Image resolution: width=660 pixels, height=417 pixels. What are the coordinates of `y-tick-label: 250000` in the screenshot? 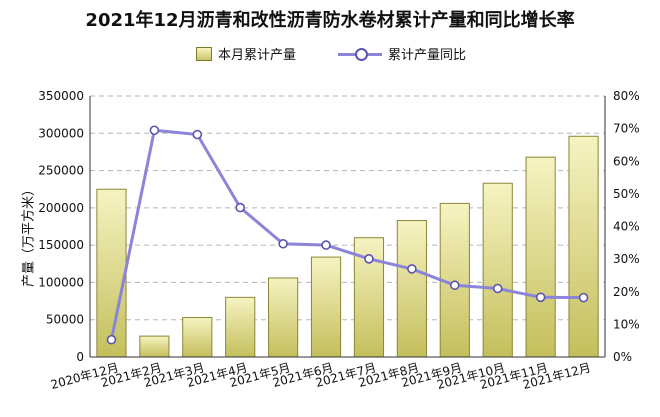 It's located at (61, 171).